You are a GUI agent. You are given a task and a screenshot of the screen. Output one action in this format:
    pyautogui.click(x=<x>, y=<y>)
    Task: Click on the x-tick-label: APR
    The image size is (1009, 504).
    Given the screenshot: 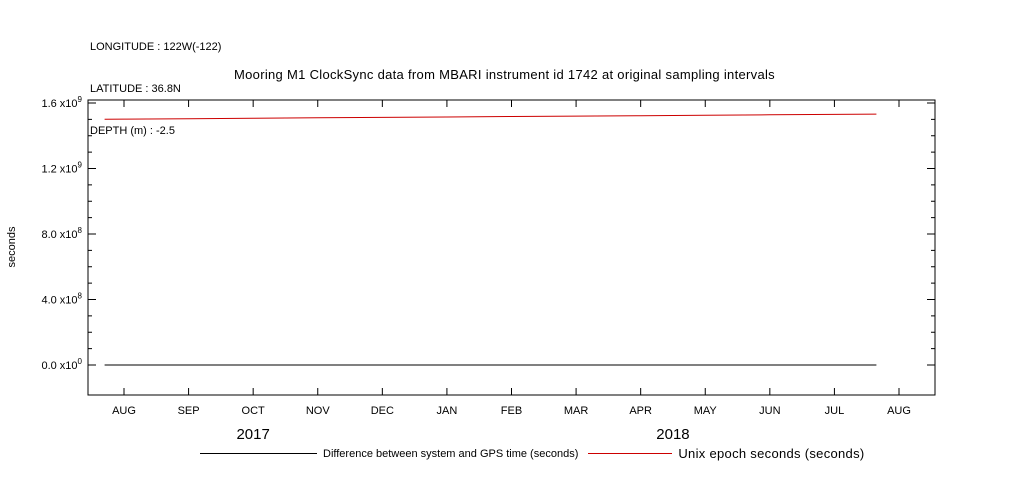 What is the action you would take?
    pyautogui.click(x=640, y=411)
    